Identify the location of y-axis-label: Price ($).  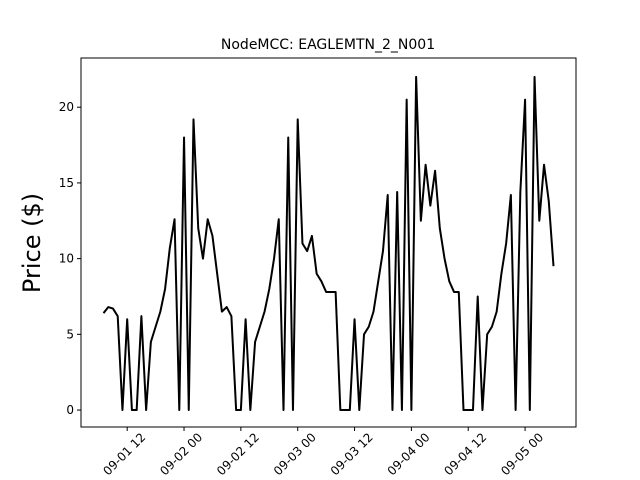
(32, 243).